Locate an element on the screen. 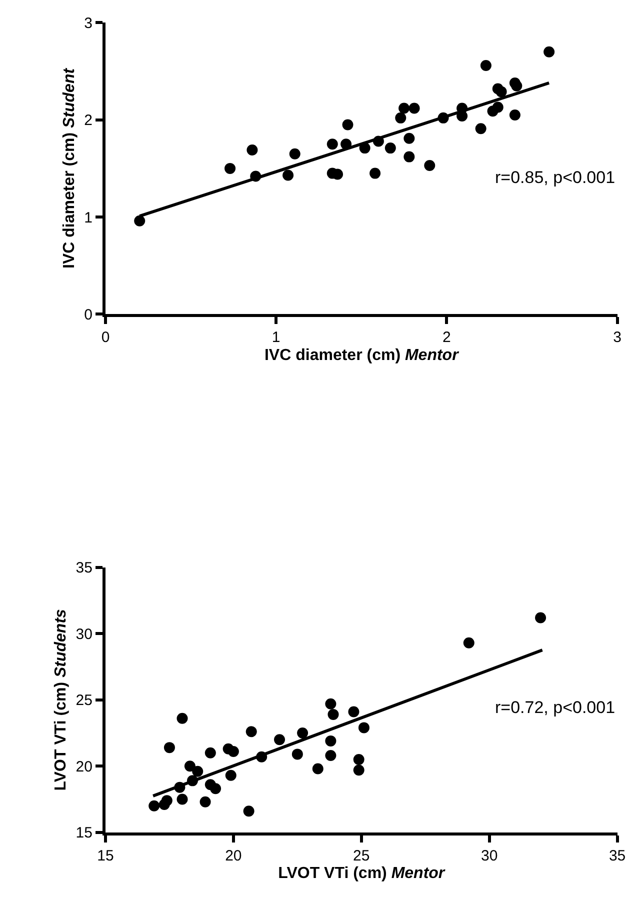 The height and width of the screenshot is (913, 637). x-tick-label: 15 is located at coordinates (105, 855).